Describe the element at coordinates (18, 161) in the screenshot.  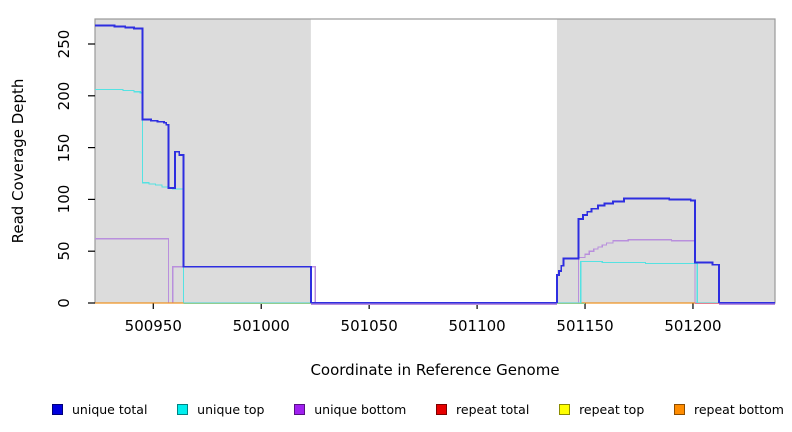
I see `y-axis-title: Read Coverage Depth` at that location.